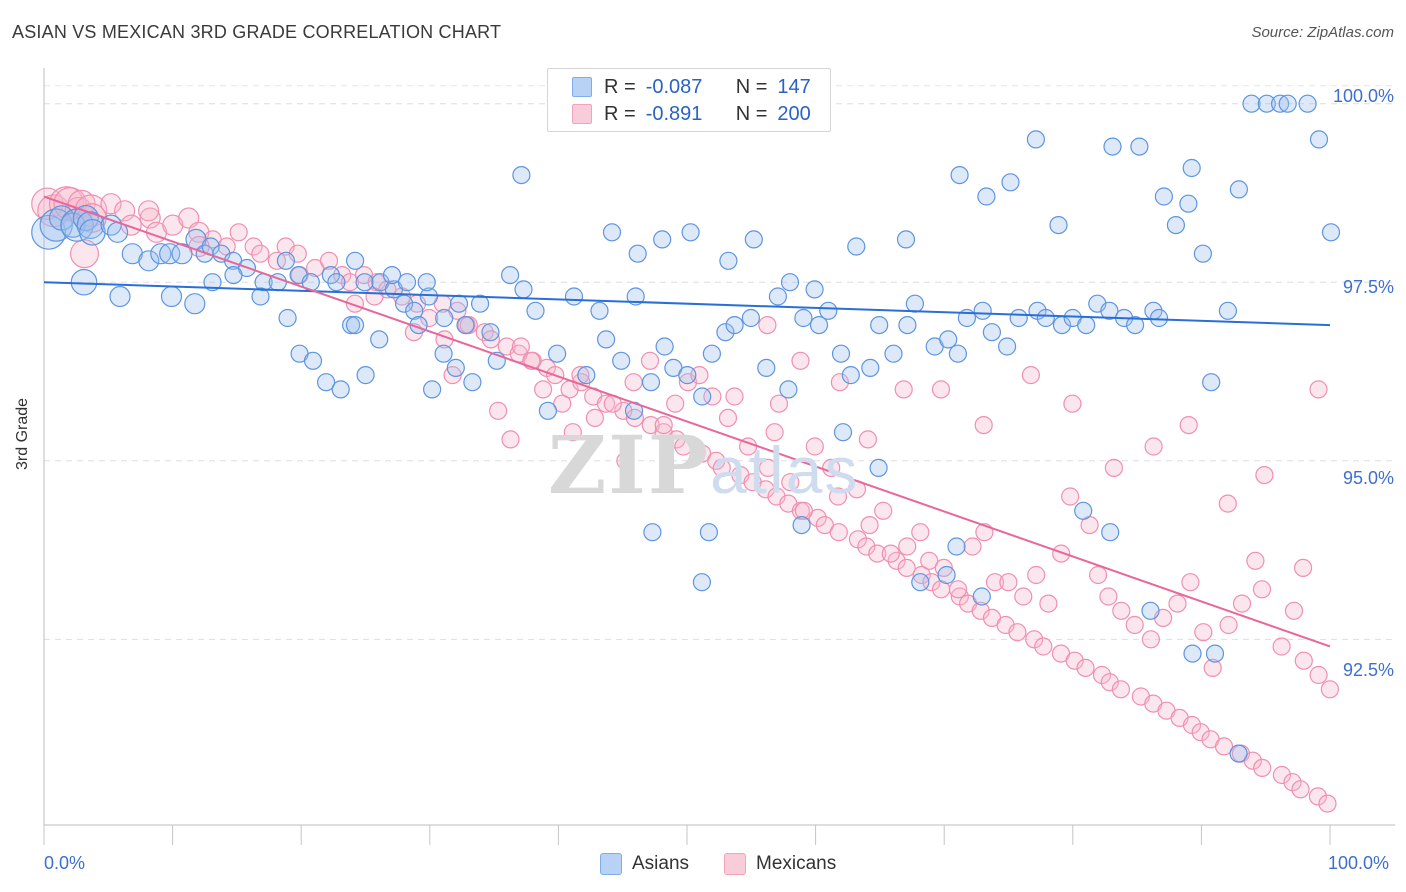 This screenshot has width=1406, height=892. I want to click on legend-swatch-asians, so click(582, 87).